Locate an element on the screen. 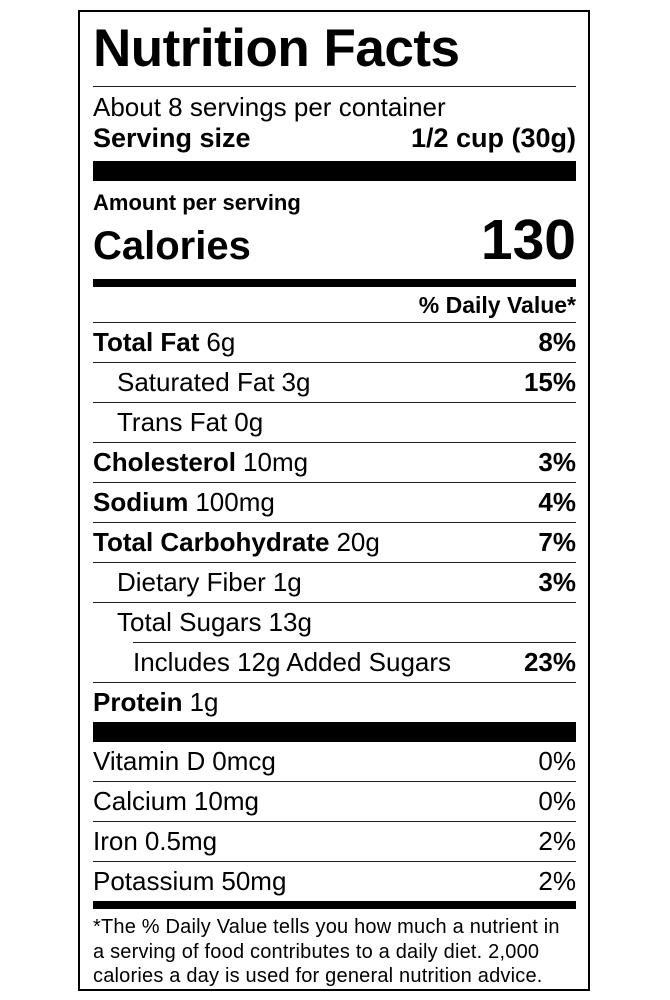  nutrient-amount: 3g is located at coordinates (296, 382).